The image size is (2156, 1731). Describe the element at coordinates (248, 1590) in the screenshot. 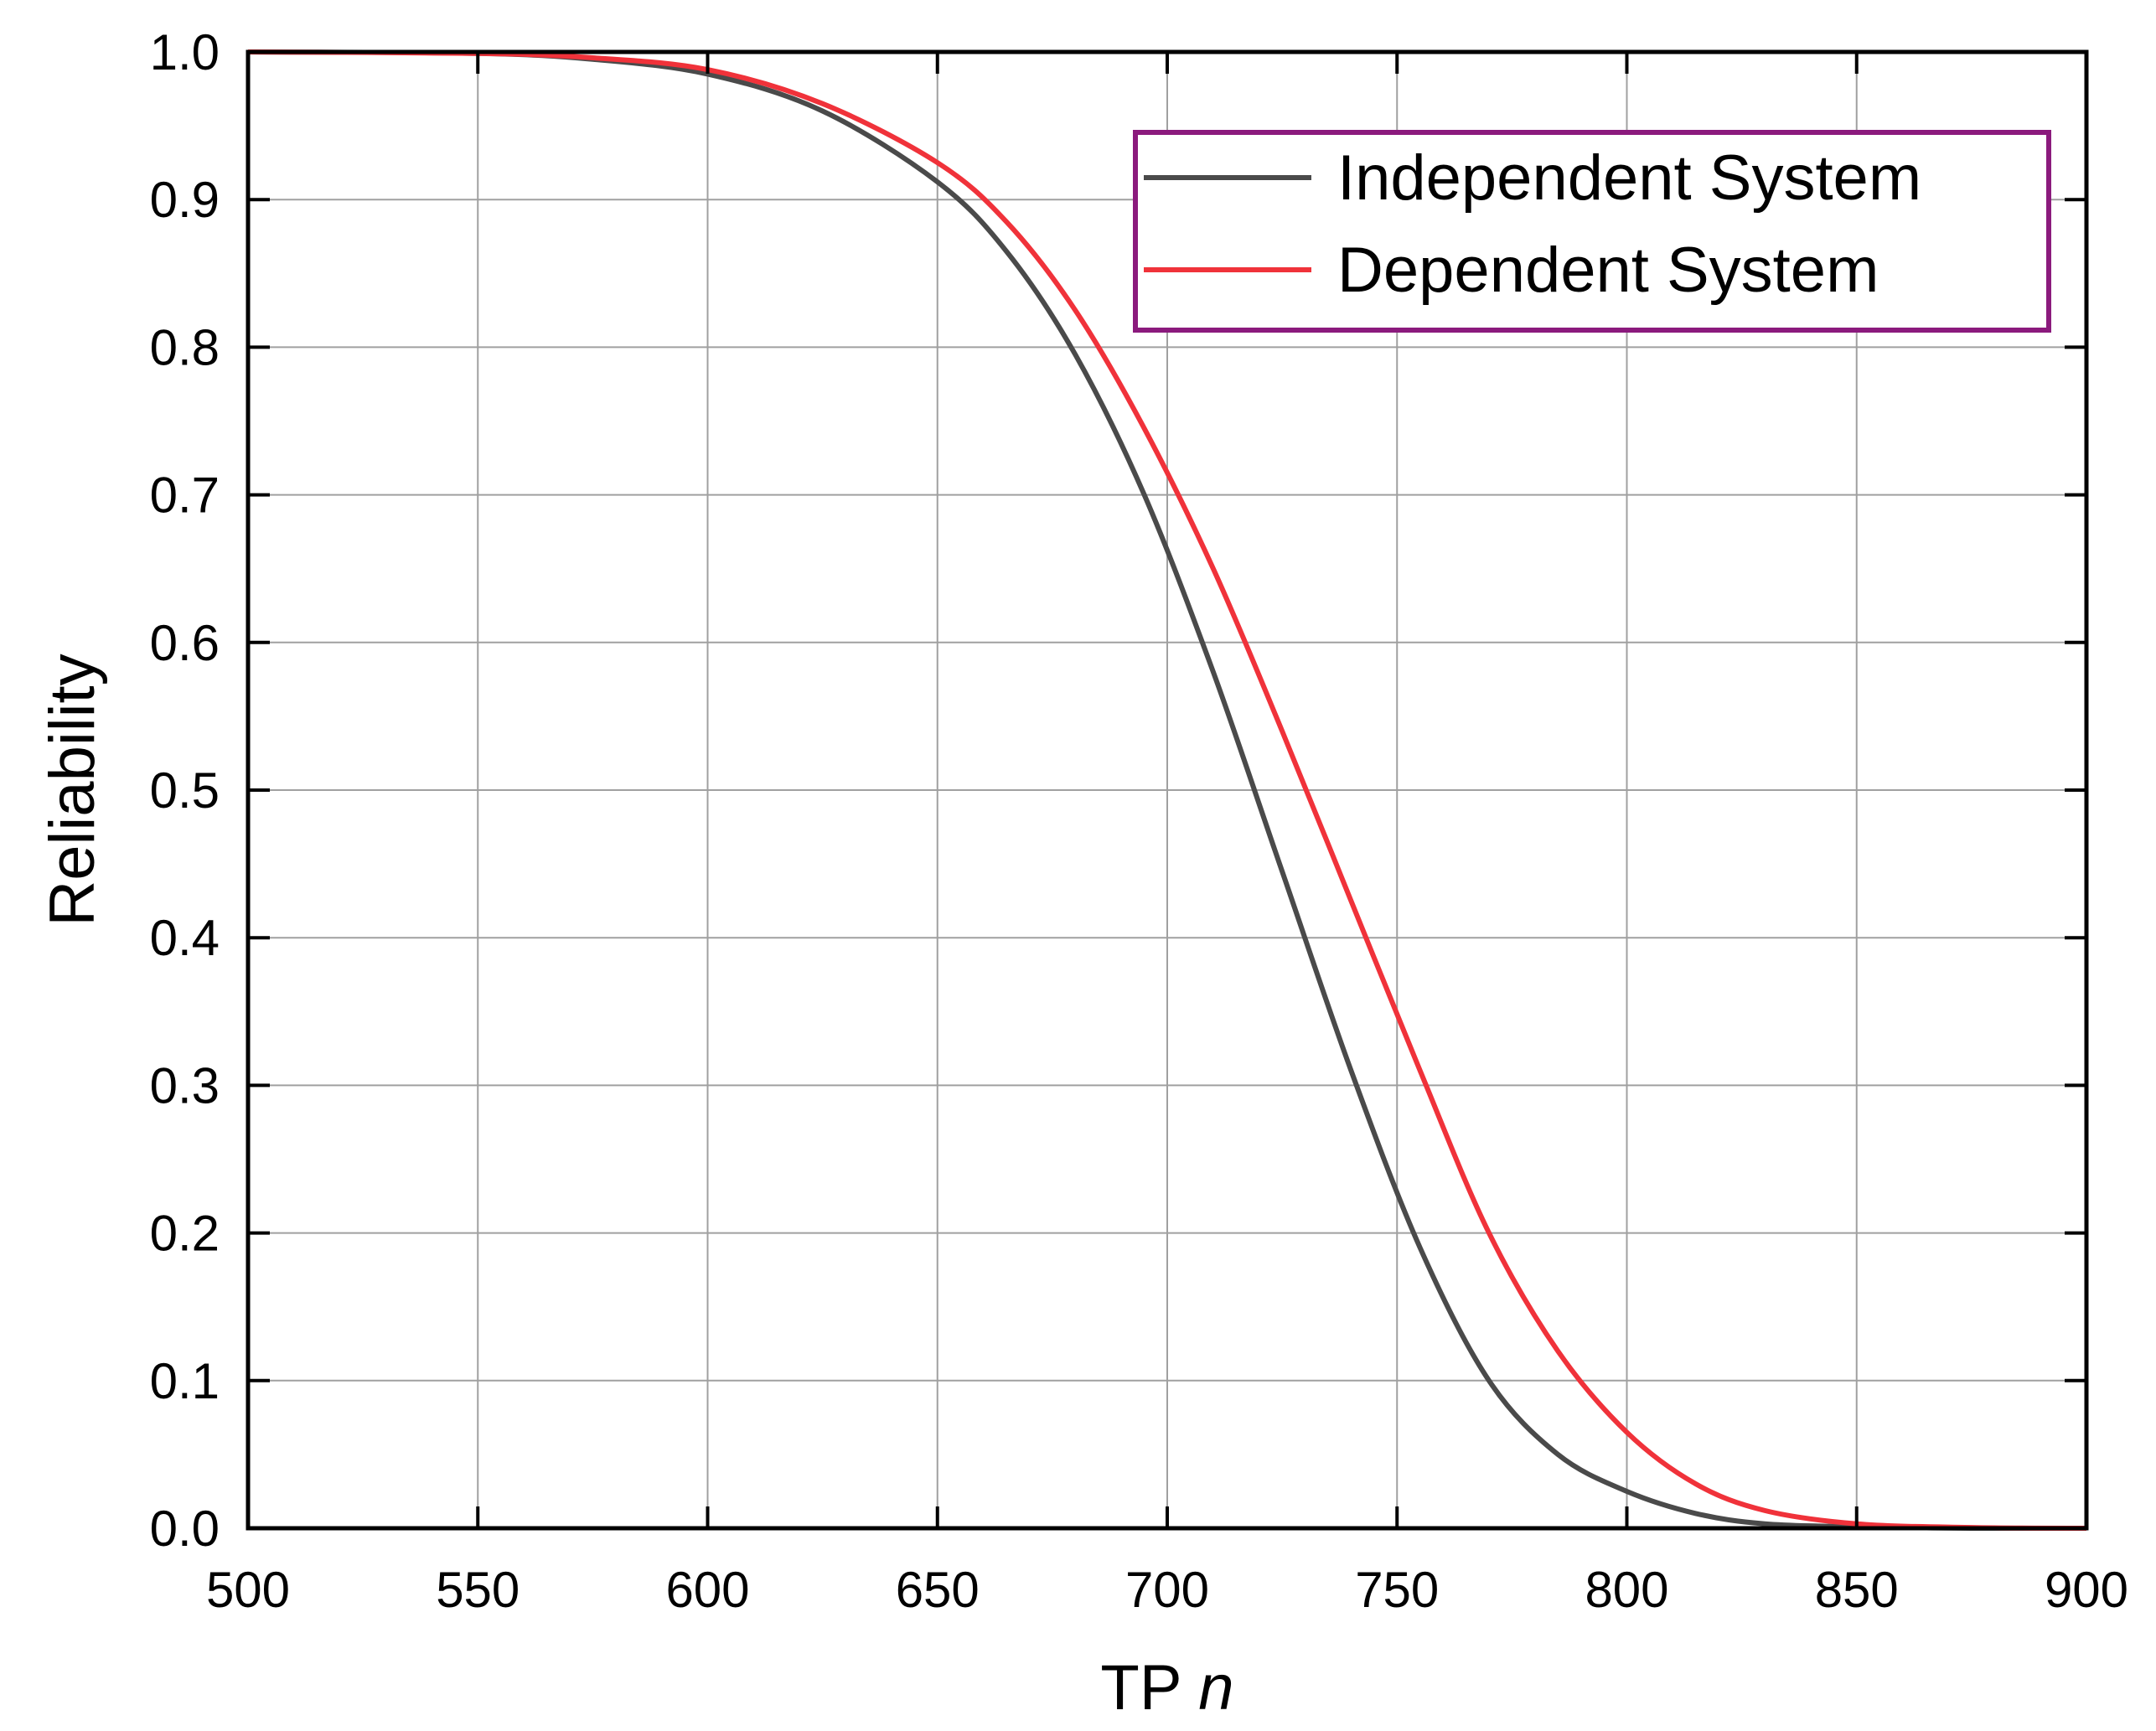

I see `x-tick-label: 500` at that location.